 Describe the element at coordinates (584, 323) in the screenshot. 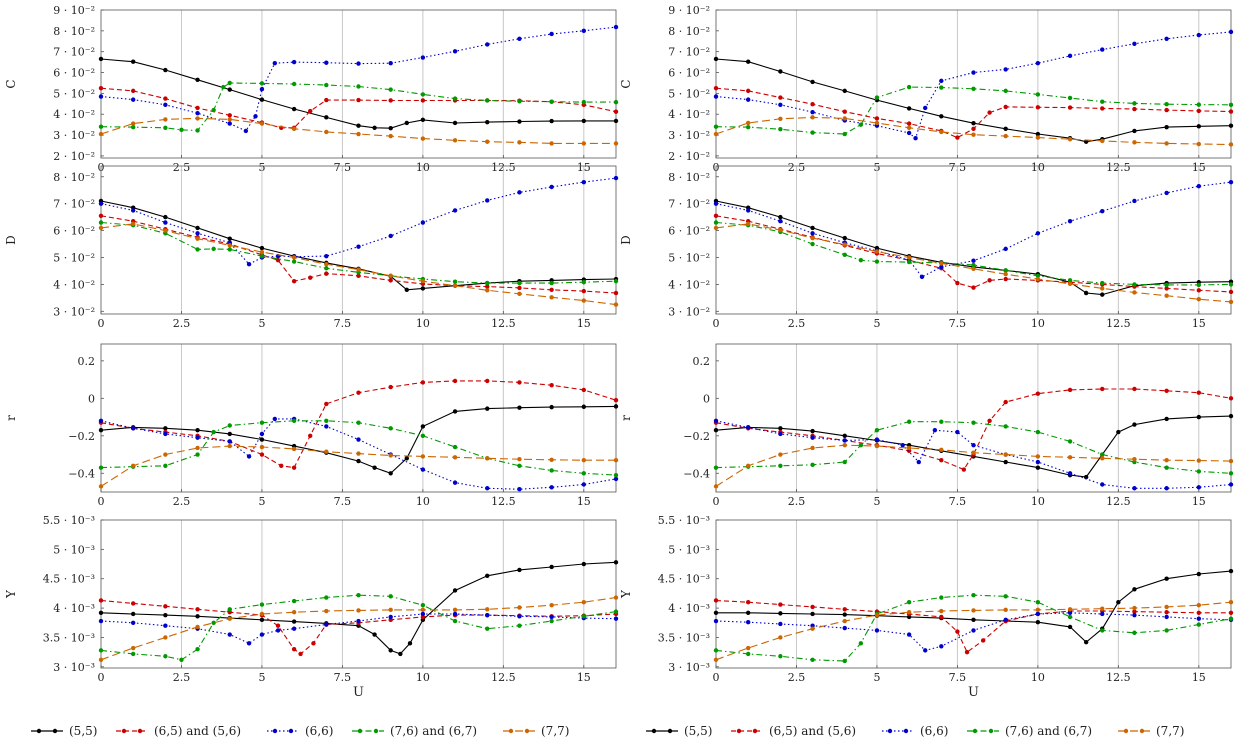

I see `x-tick-label: 15` at that location.